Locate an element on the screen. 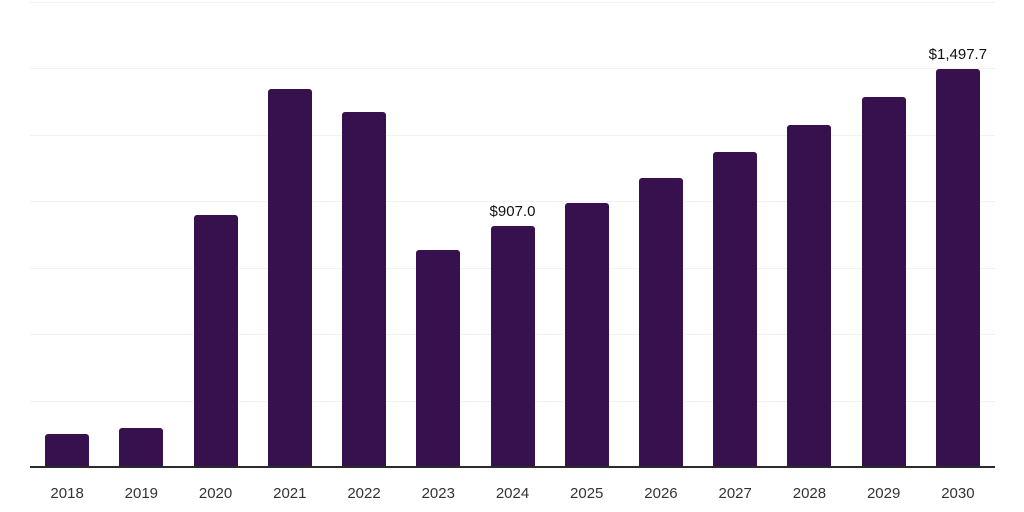  bar-2026 is located at coordinates (660, 322).